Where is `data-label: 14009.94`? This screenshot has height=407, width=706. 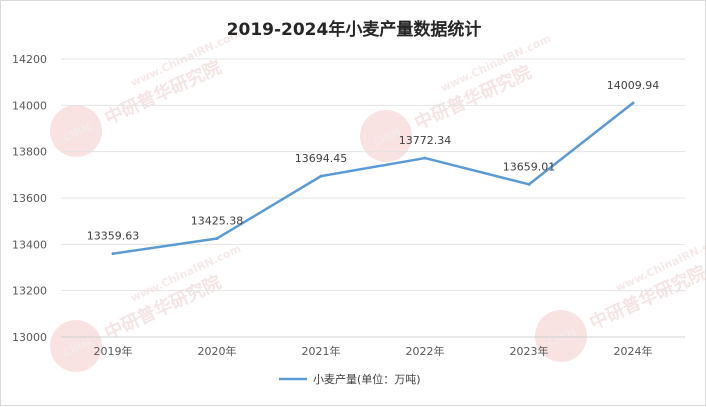
data-label: 14009.94 is located at coordinates (633, 85).